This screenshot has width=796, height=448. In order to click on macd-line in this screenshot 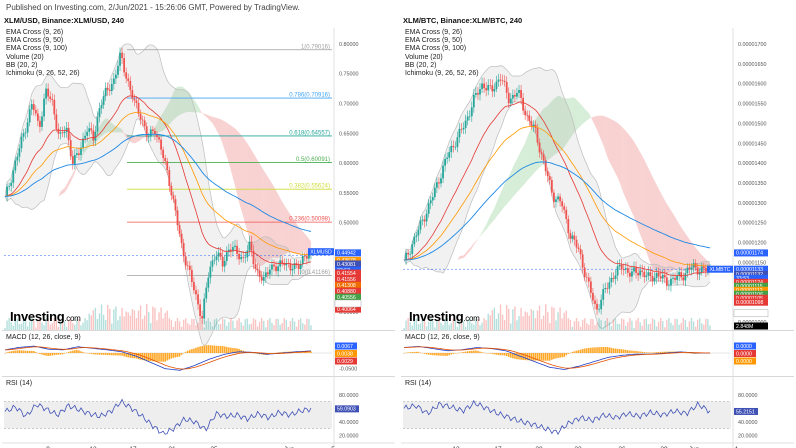, I will do `click(158, 358)`.